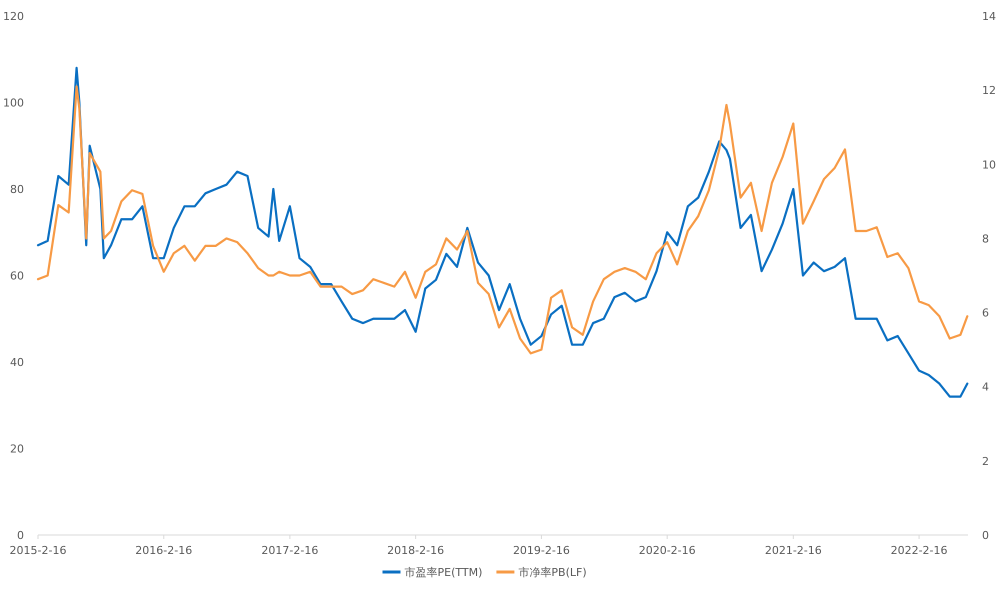 Image resolution: width=1000 pixels, height=591 pixels. What do you see at coordinates (443, 572) in the screenshot?
I see `legend-label: 市盈率PE(TTM)` at bounding box center [443, 572].